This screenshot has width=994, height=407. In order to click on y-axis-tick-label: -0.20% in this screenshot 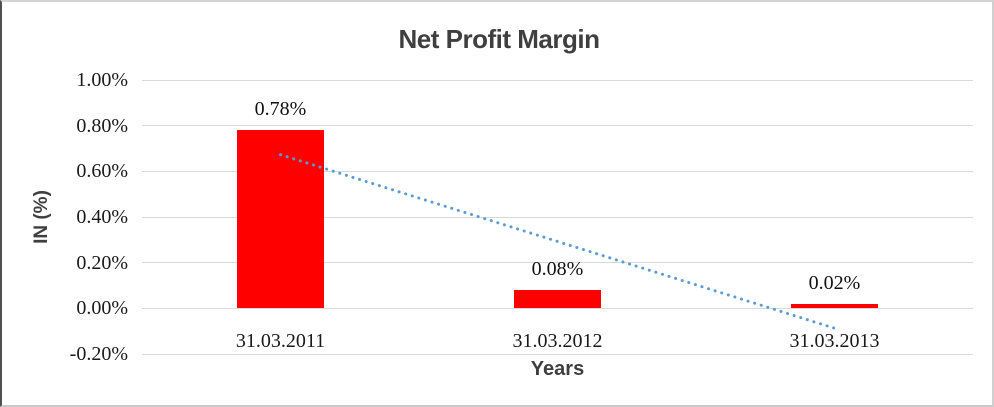, I will do `click(98, 354)`.